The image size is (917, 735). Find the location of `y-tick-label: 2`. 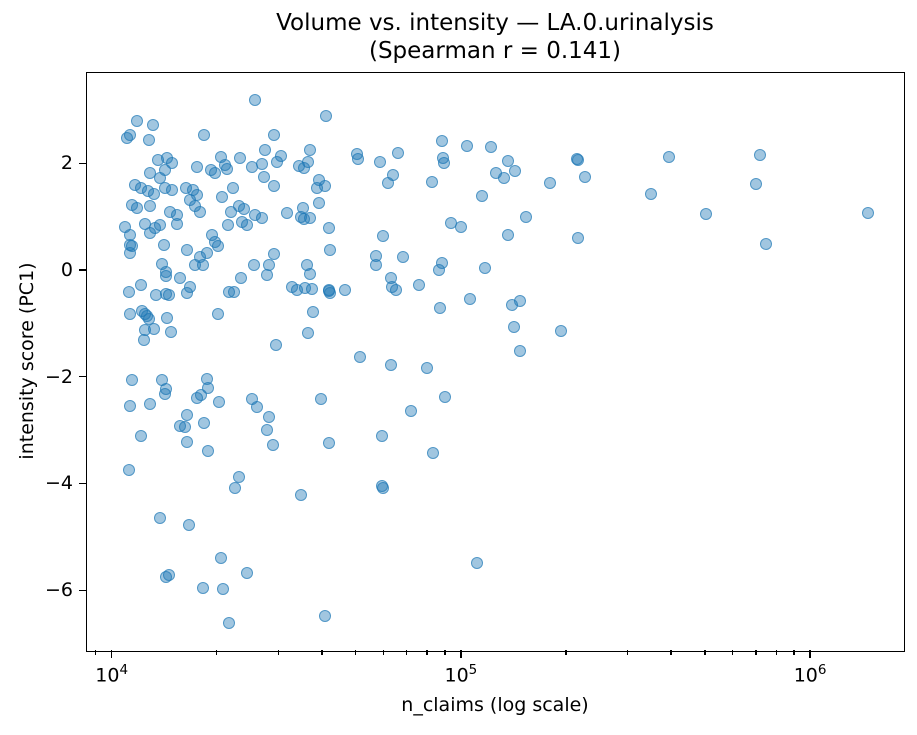

y-tick-label: 2 is located at coordinates (66, 163).